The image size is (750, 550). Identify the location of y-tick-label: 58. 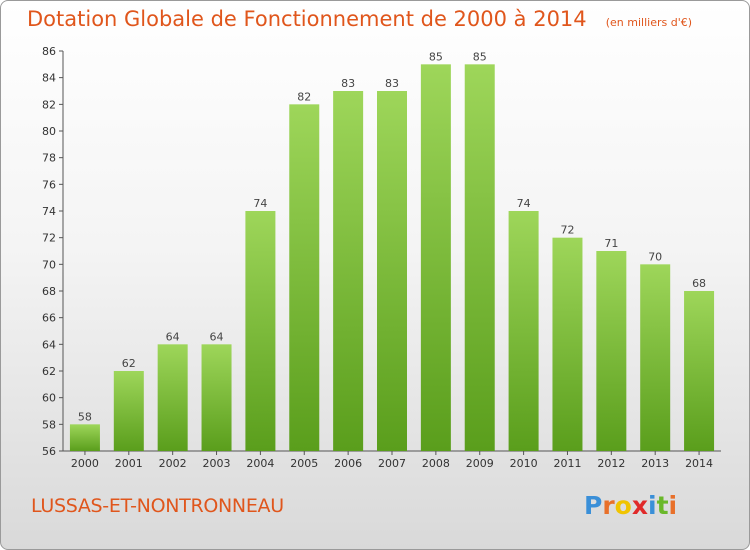
(49, 424).